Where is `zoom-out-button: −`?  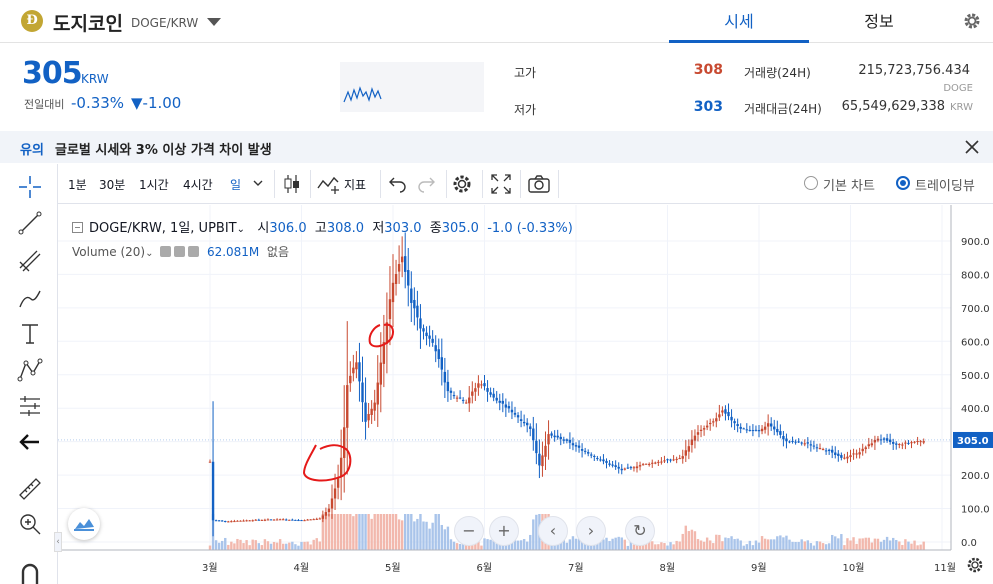 zoom-out-button: − is located at coordinates (469, 531).